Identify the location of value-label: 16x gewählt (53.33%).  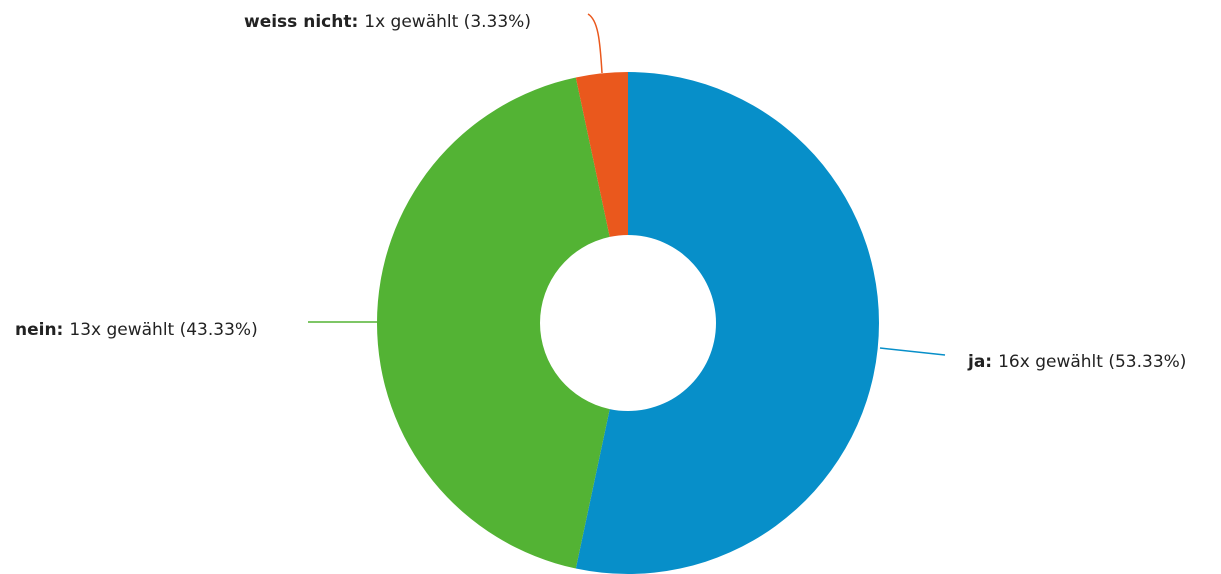
(1092, 362).